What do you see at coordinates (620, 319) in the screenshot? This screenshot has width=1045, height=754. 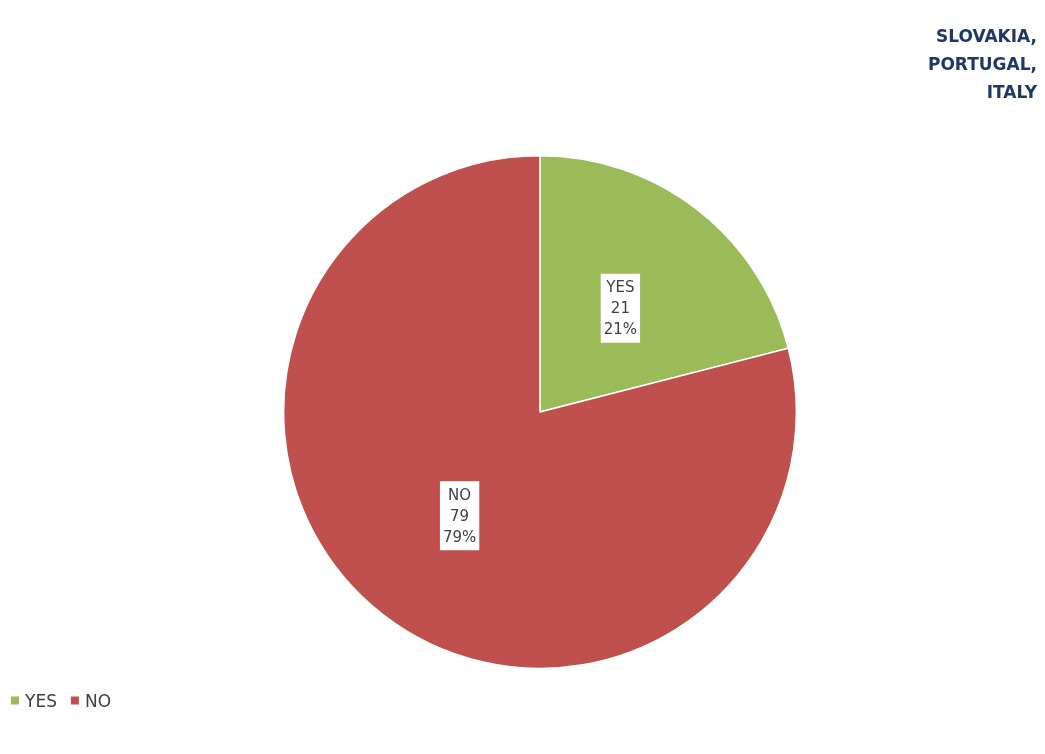 I see `data-label: 21 21%` at bounding box center [620, 319].